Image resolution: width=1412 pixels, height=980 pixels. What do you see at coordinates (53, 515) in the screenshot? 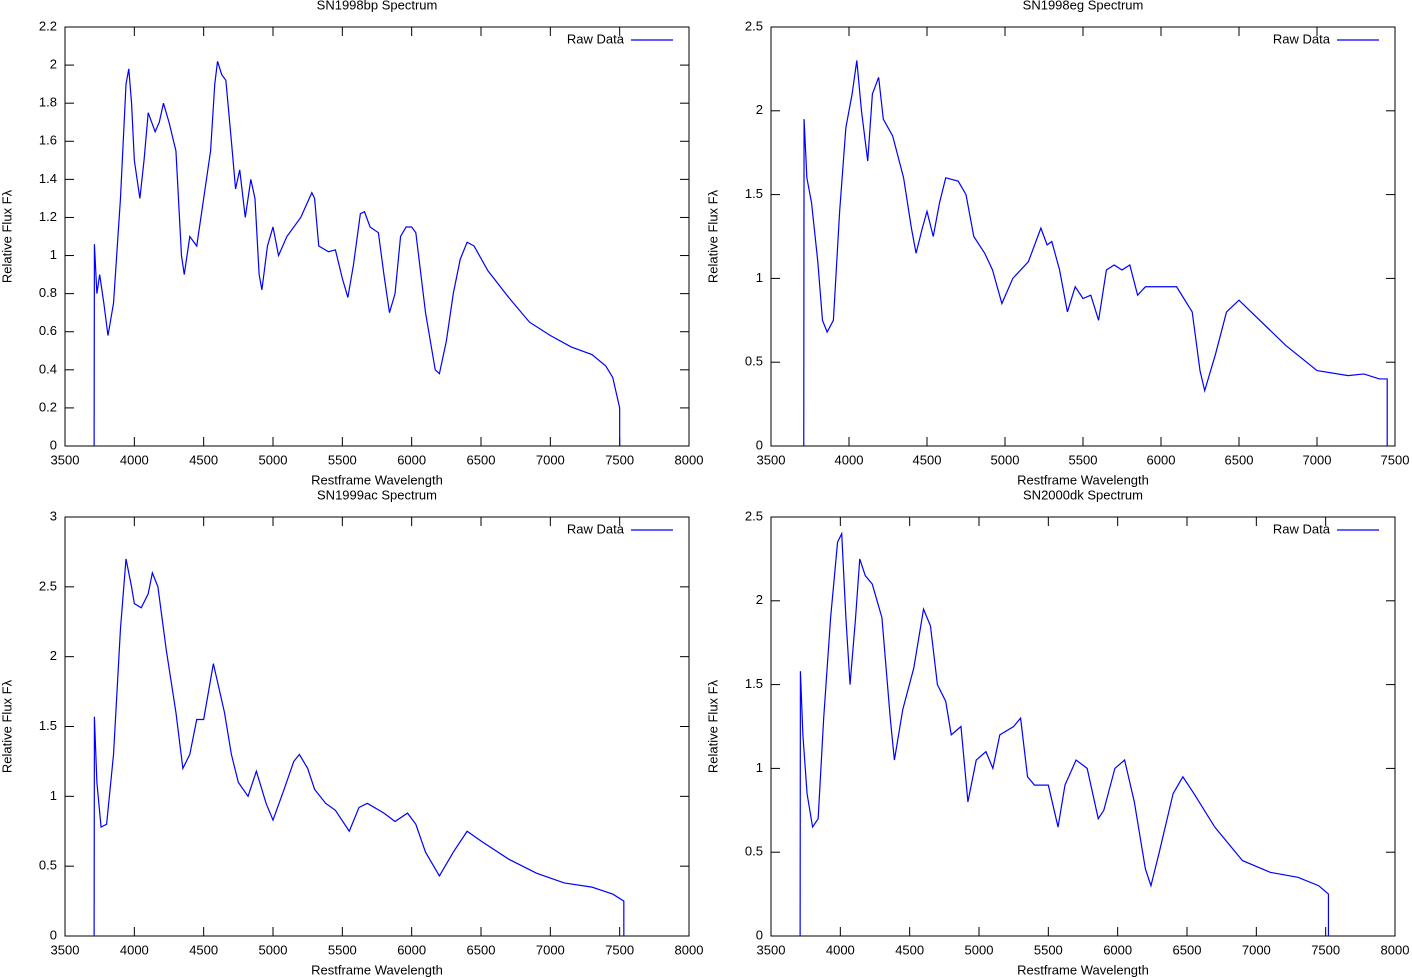
I see `y-tick-label: 3` at bounding box center [53, 515].